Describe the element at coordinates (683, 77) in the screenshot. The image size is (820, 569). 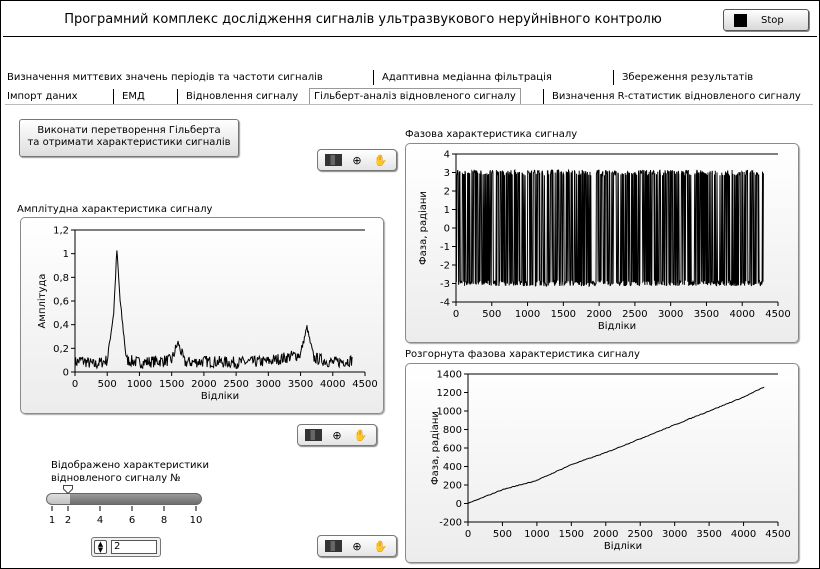
I see `tab-save-results: Збереження результатів` at that location.